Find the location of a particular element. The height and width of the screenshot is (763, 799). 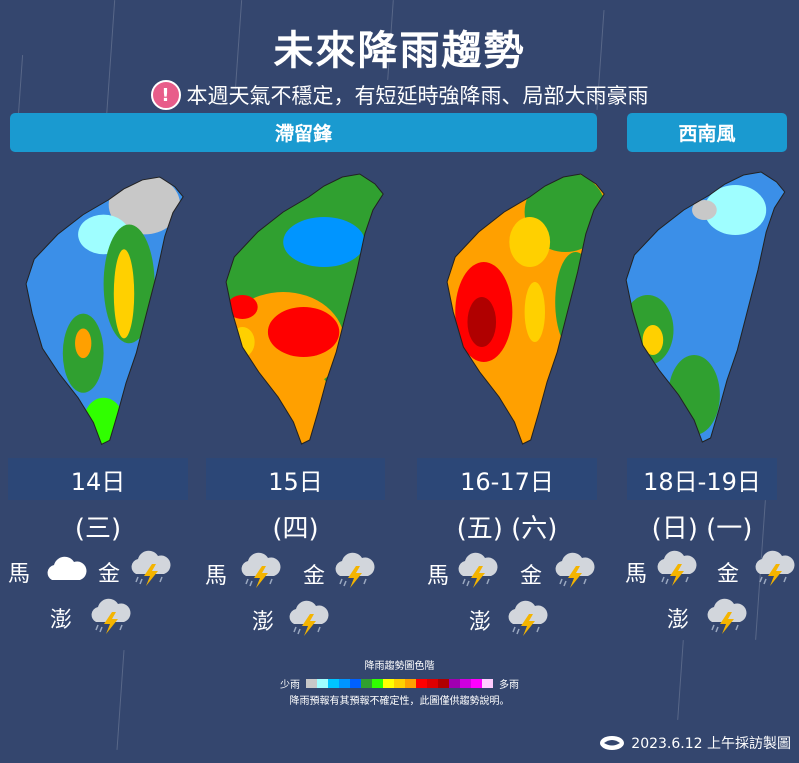

weekday-3: (五) (六) is located at coordinates (507, 529).